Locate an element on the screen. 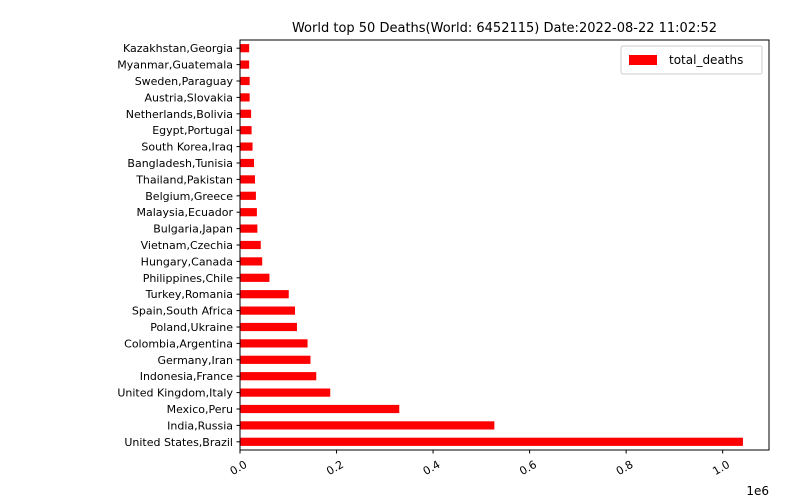  x-tick-label: 0.6 is located at coordinates (528, 468).